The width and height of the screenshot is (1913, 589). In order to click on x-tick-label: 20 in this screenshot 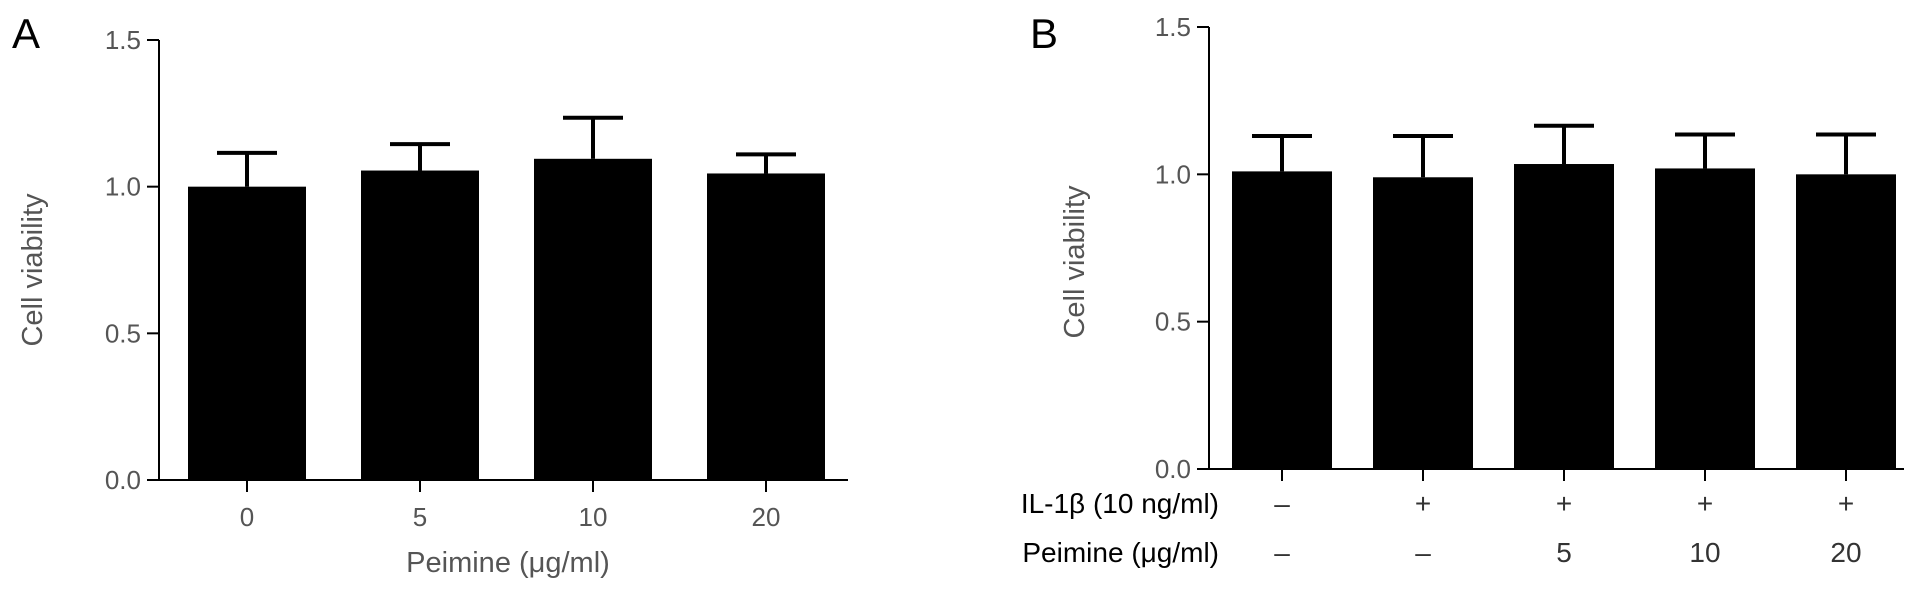, I will do `click(766, 517)`.